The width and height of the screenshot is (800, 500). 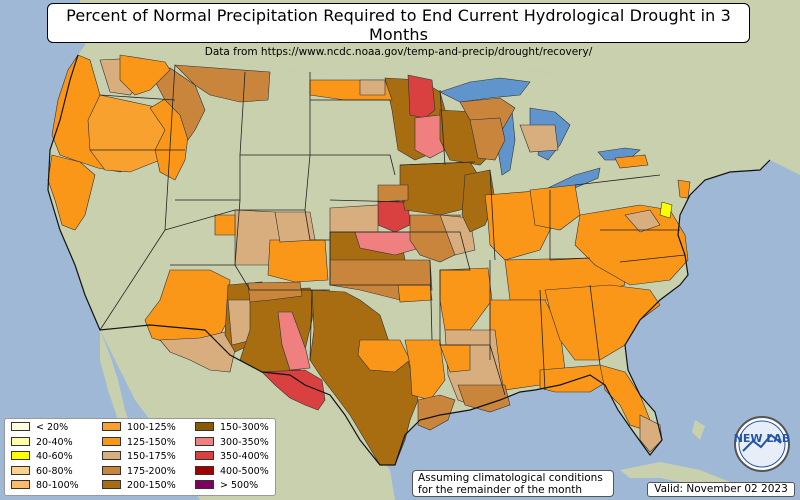 I want to click on region-mn-red, so click(x=421, y=96).